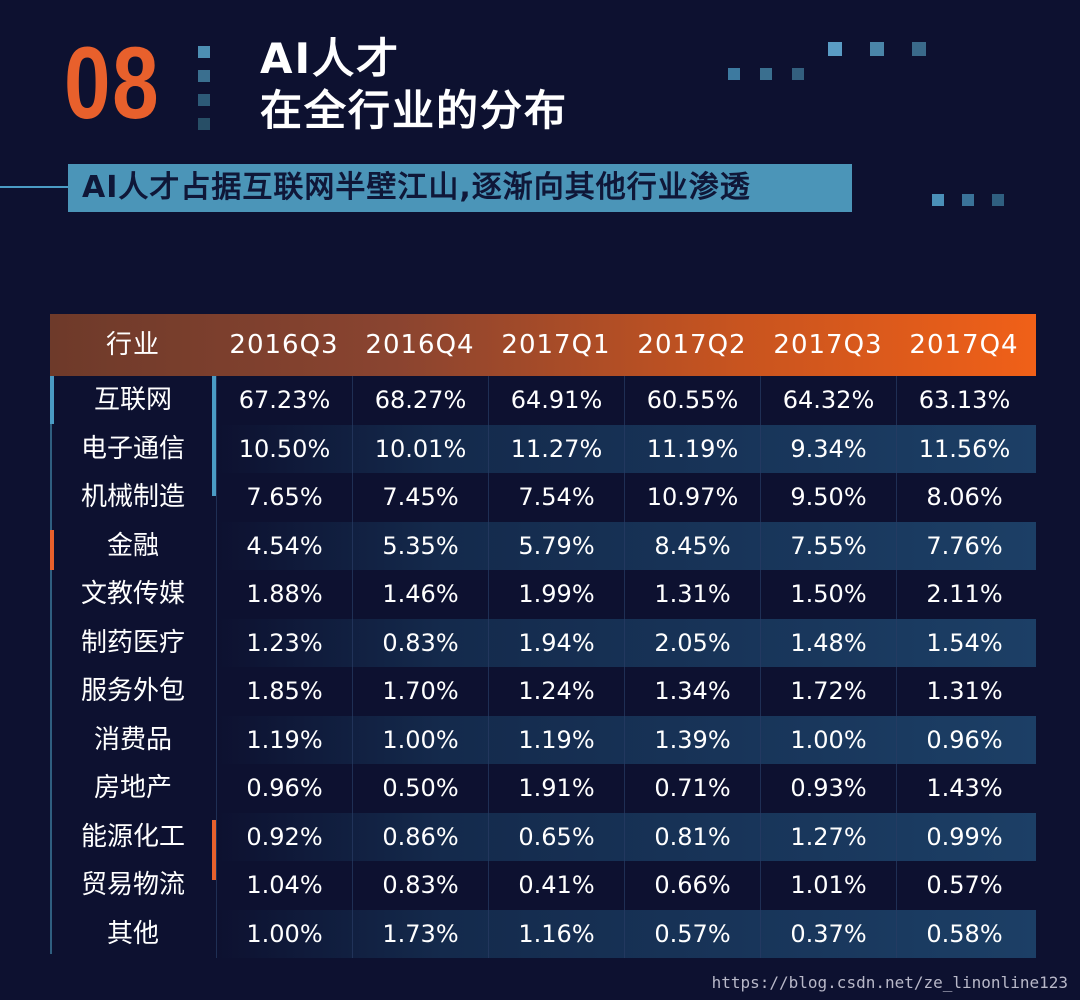  I want to click on value-cell: 5.79%, so click(556, 545).